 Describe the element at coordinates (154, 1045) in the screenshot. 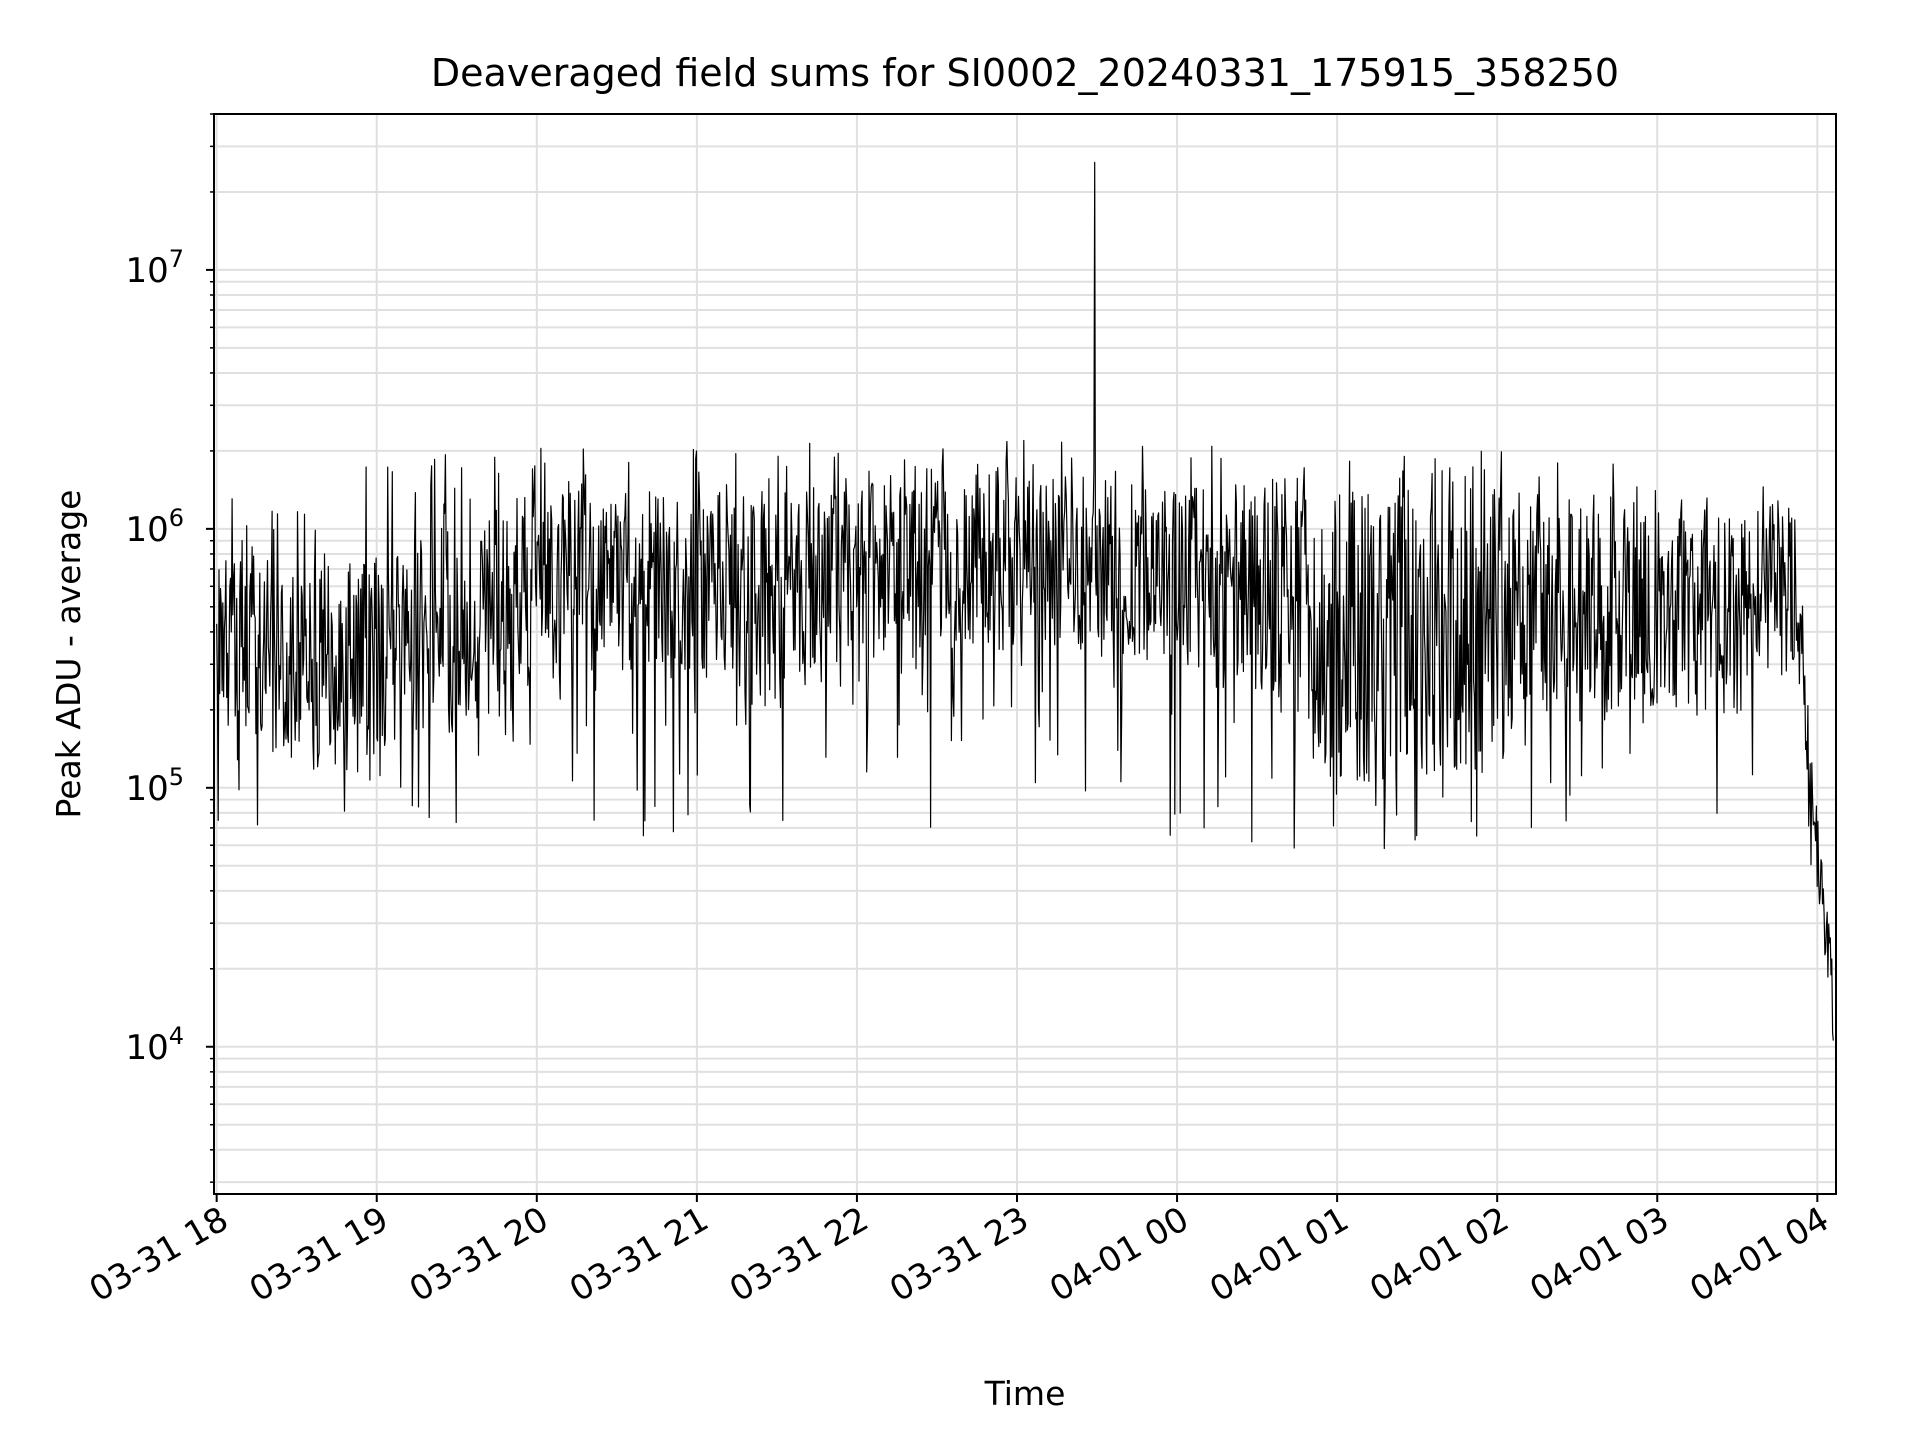

I see `y-tick-label: 10⁴` at that location.